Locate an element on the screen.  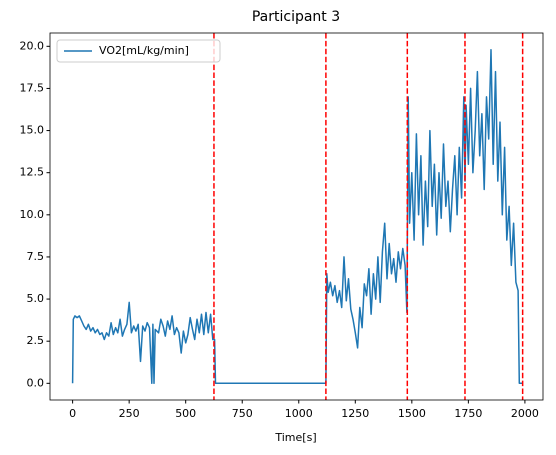
x-tick-label: 1750 is located at coordinates (468, 413).